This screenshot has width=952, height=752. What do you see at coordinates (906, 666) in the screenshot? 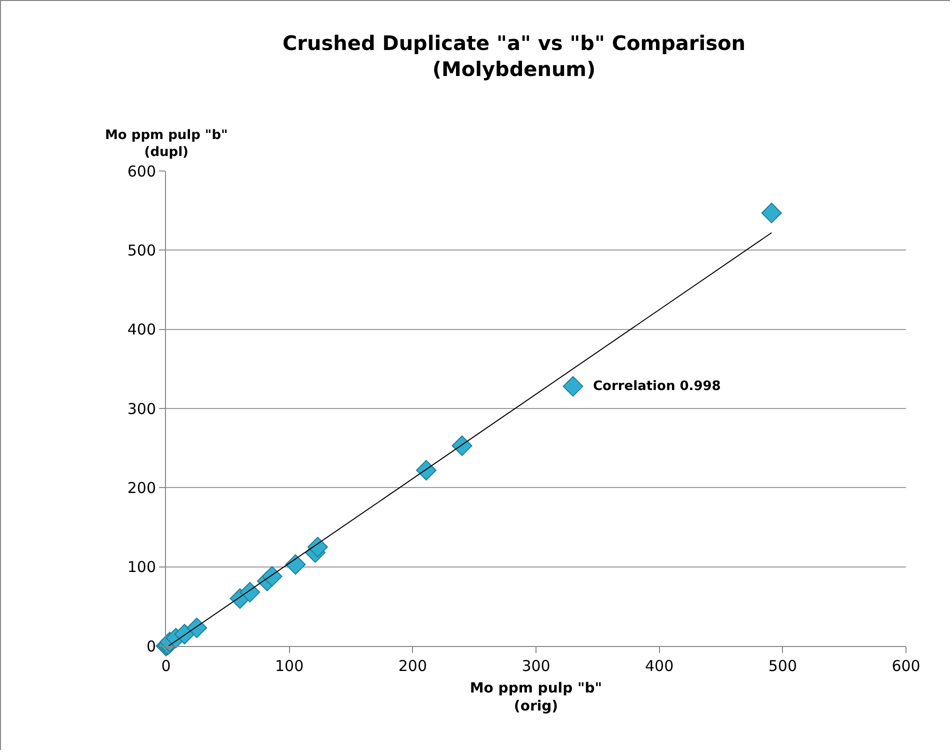
I see `x-tick-label: 600` at bounding box center [906, 666].